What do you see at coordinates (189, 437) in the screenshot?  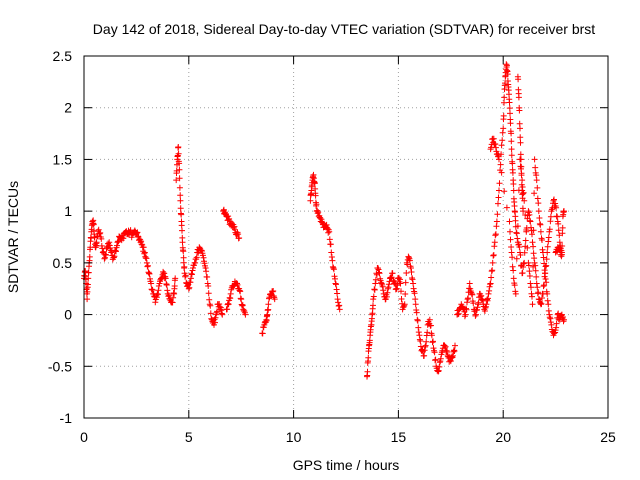 I see `x-tick-label: 5` at bounding box center [189, 437].